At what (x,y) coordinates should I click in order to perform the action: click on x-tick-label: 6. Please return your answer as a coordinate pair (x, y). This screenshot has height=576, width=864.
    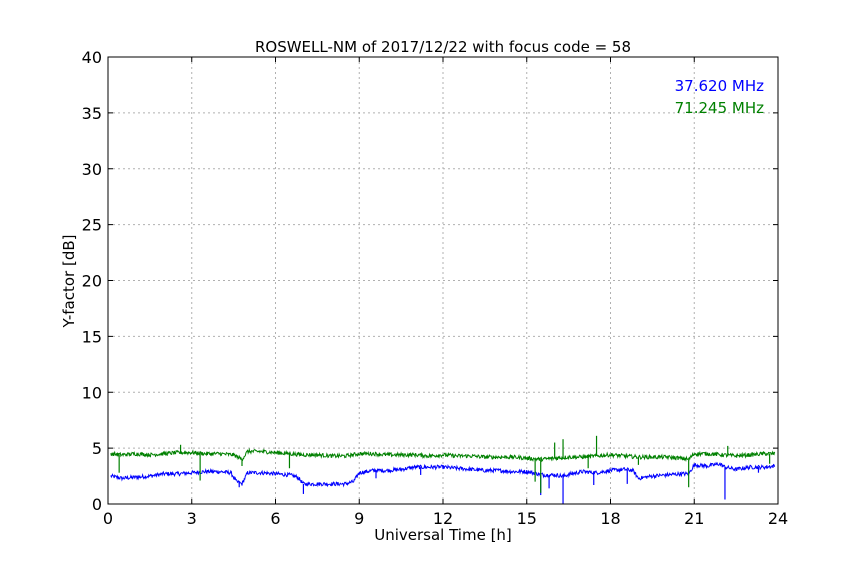
    Looking at the image, I should click on (275, 518).